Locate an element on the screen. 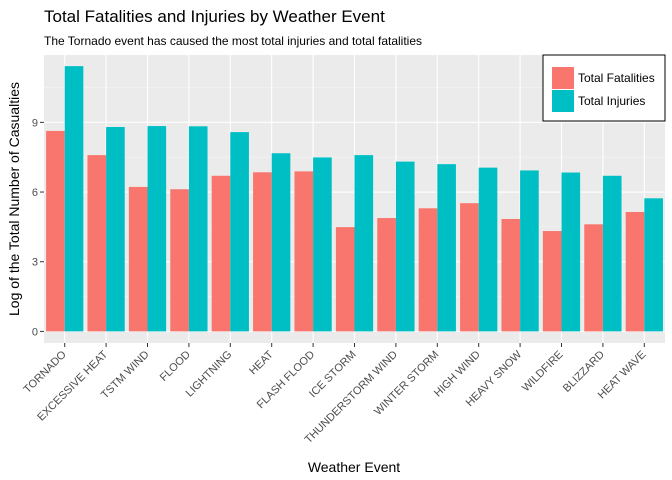 Image resolution: width=672 pixels, height=480 pixels. x-tick-label: EXCESSIVE HEAT is located at coordinates (72, 385).